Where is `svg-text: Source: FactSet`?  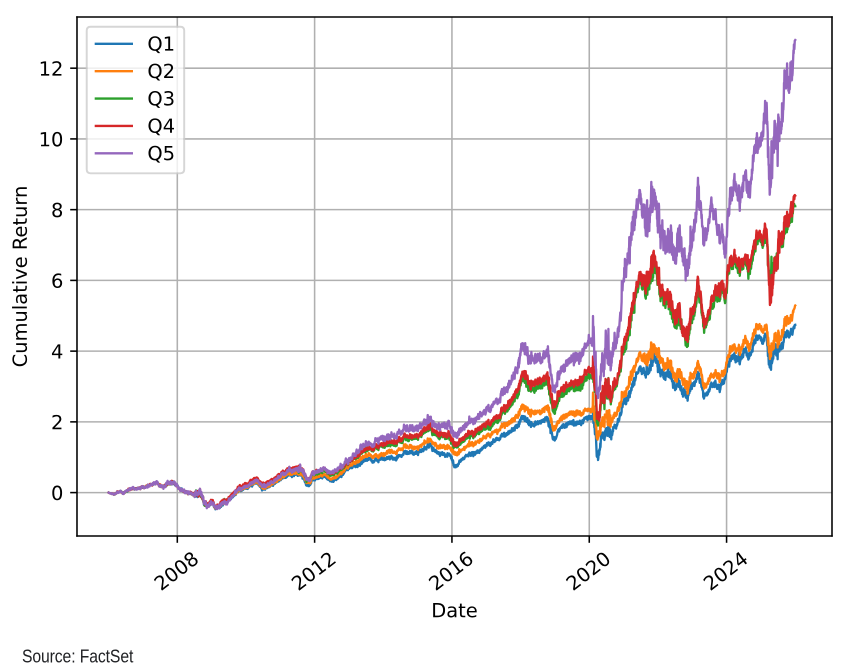
svg-text: Source: FactSet is located at coordinates (78, 656).